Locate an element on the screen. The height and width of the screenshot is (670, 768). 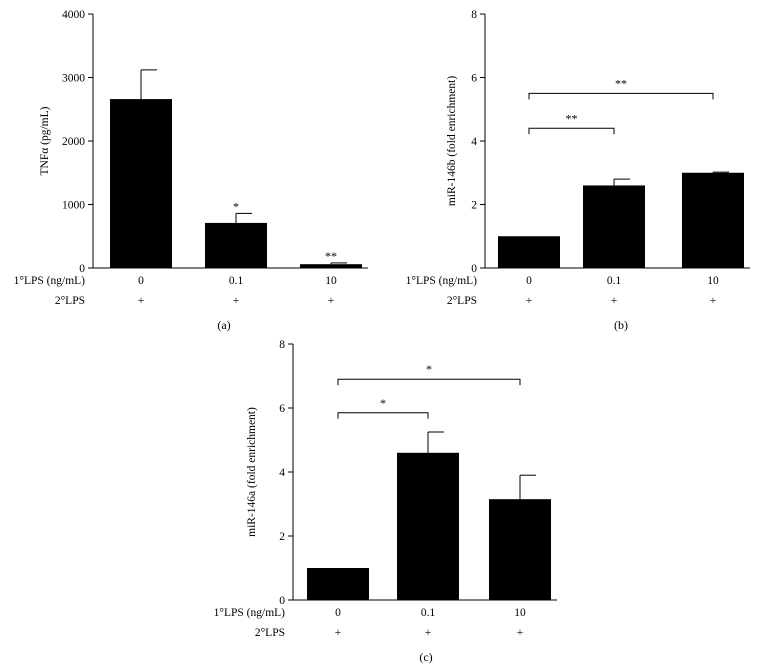
panel-label: (b) is located at coordinates (621, 325).